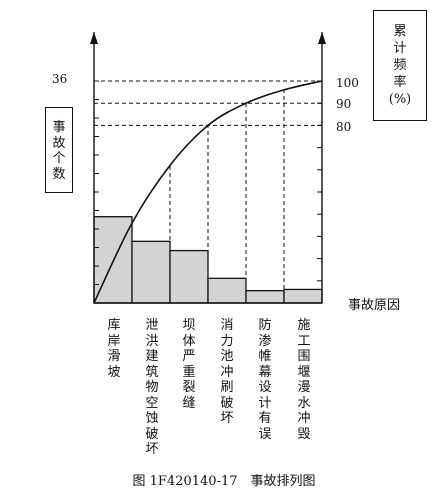  I want to click on category-label-2: 坝体严重裂缝, so click(189, 364).